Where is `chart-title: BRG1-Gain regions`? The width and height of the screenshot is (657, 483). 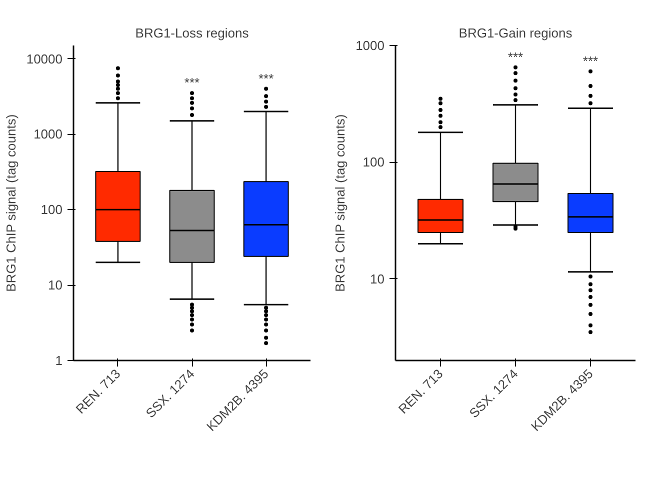
chart-title: BRG1-Gain regions is located at coordinates (515, 33).